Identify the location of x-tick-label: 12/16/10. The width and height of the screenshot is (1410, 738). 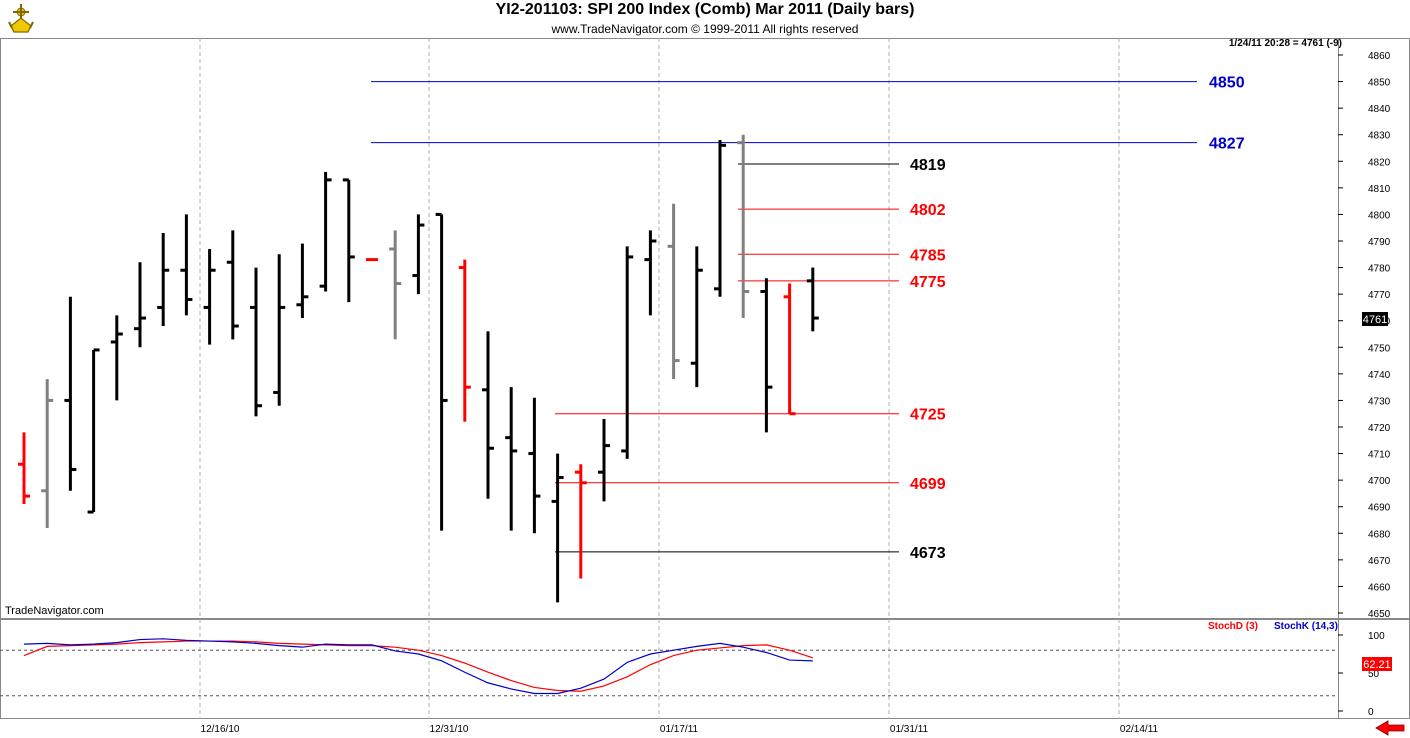
(220, 729).